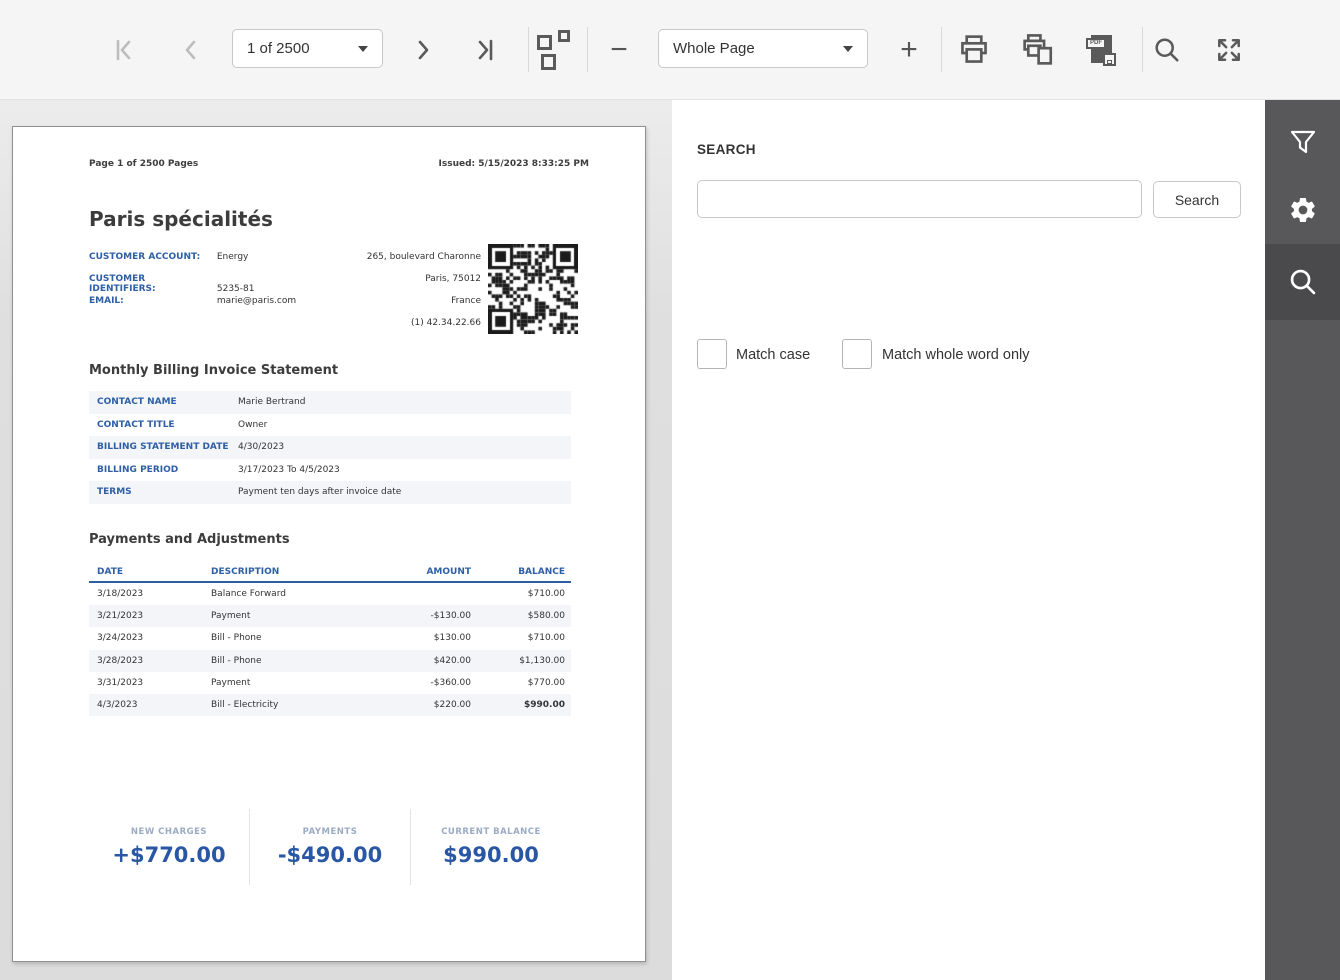  I want to click on search-tab-button, so click(1302, 282).